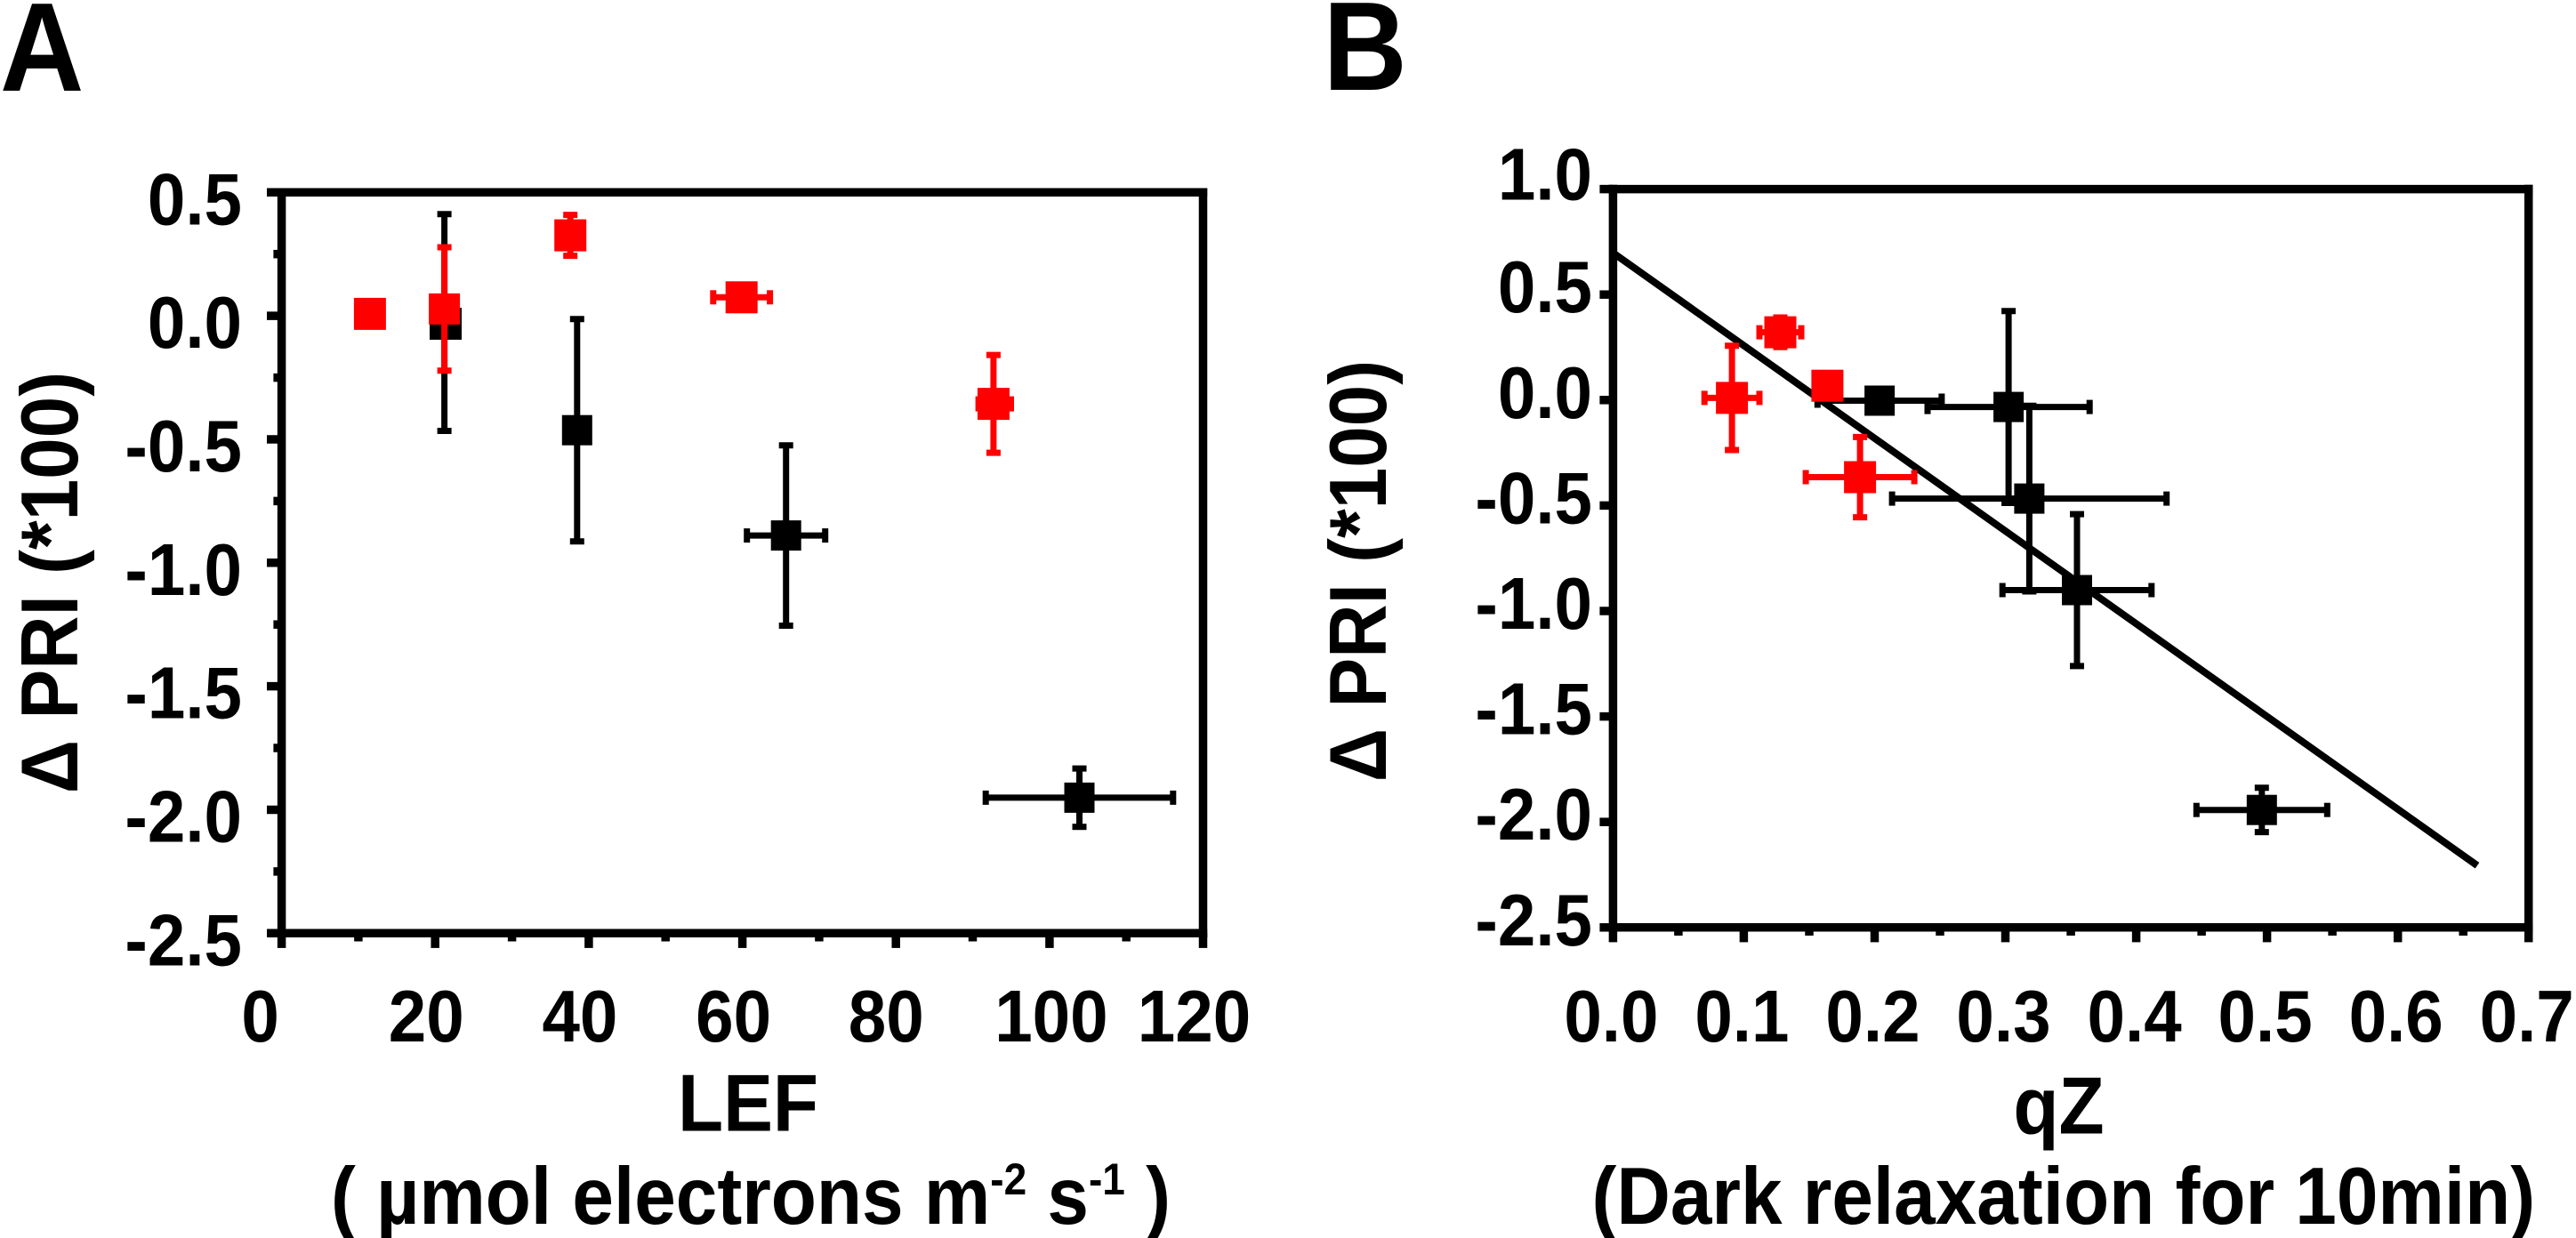 The width and height of the screenshot is (2576, 1238). I want to click on svg-text: qZ, so click(2058, 1105).